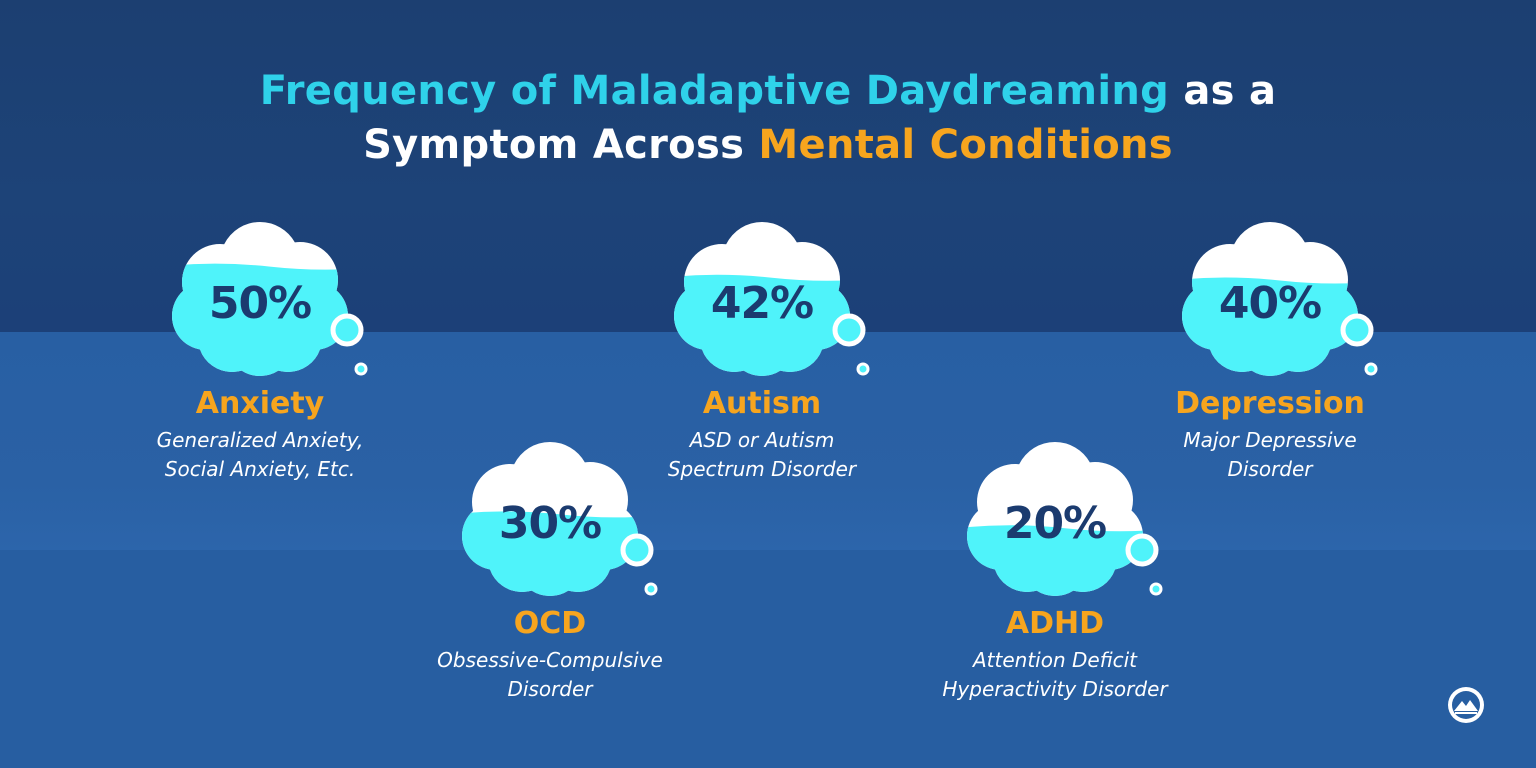 Image resolution: width=1536 pixels, height=768 pixels. What do you see at coordinates (762, 469) in the screenshot?
I see `description-line-2: Spectrum Disorder` at bounding box center [762, 469].